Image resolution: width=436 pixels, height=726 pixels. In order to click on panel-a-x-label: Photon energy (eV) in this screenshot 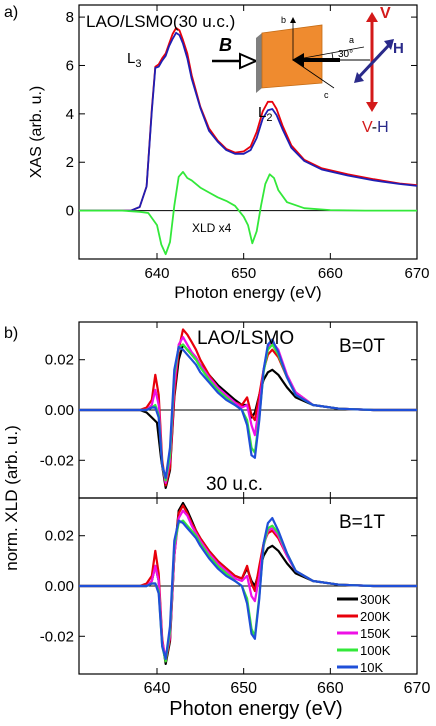, I will do `click(247, 292)`.